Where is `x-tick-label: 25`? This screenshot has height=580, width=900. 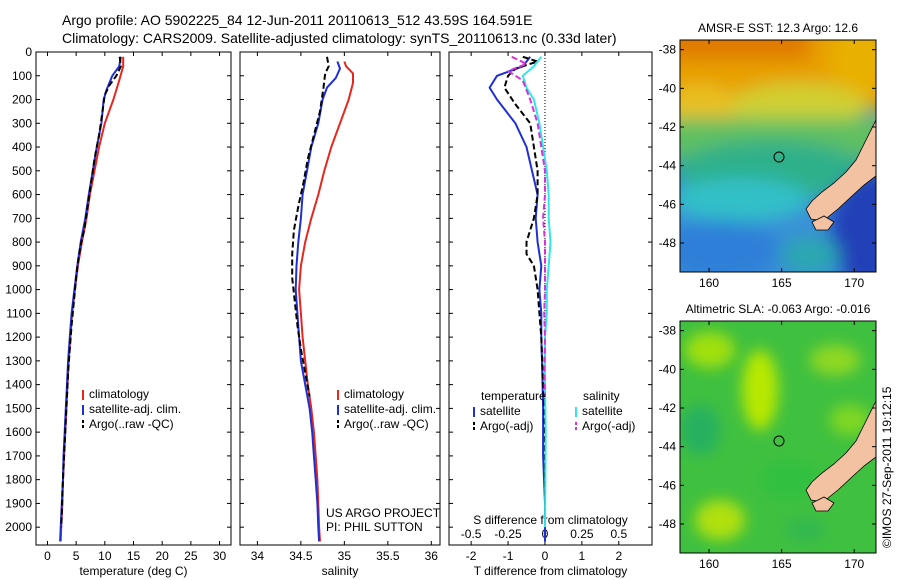
x-tick-label: 25 is located at coordinates (191, 556).